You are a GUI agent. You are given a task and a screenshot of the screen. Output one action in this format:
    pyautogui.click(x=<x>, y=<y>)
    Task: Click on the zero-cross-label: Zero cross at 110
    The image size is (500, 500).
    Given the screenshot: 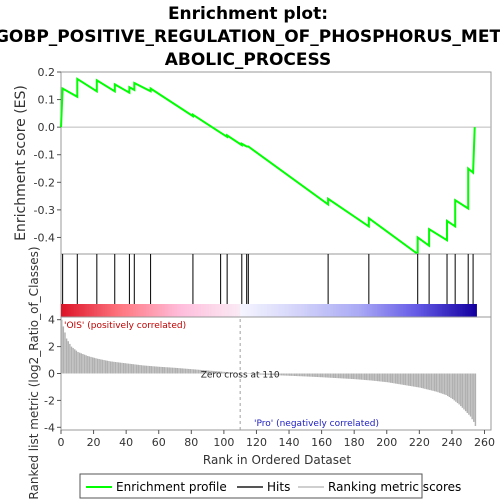 What is the action you would take?
    pyautogui.click(x=240, y=376)
    